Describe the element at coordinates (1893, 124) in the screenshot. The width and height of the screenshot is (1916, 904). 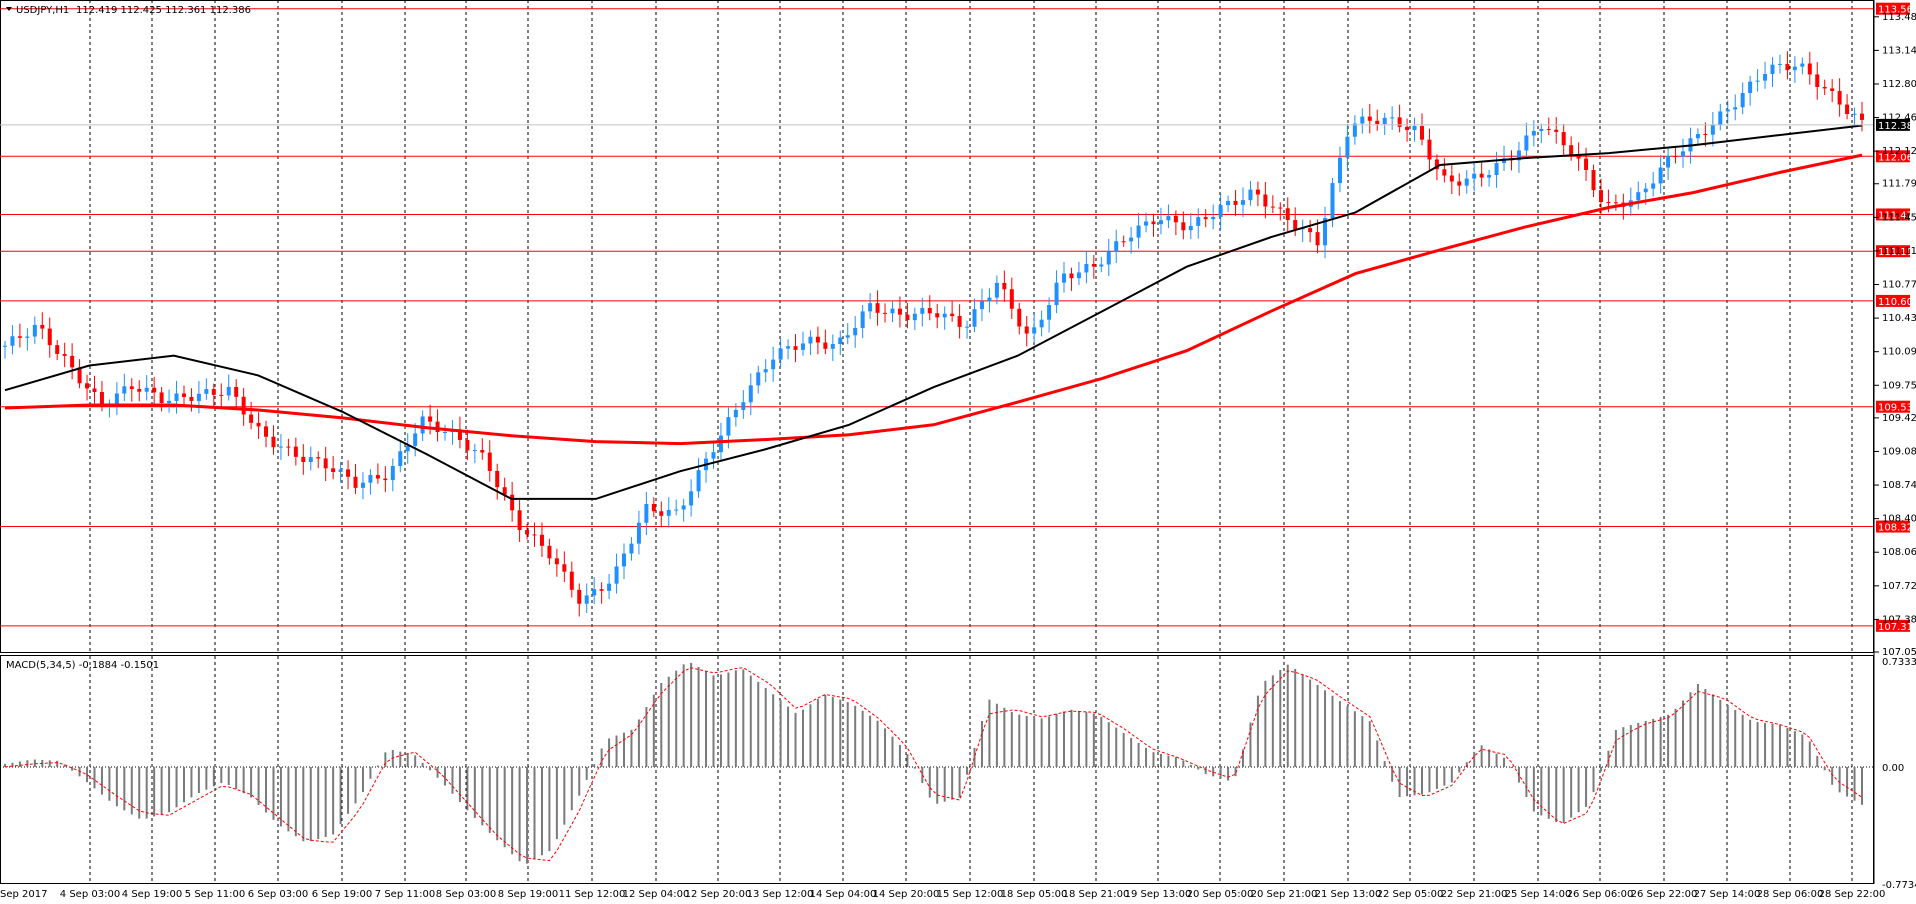
I see `current-price-badge` at that location.